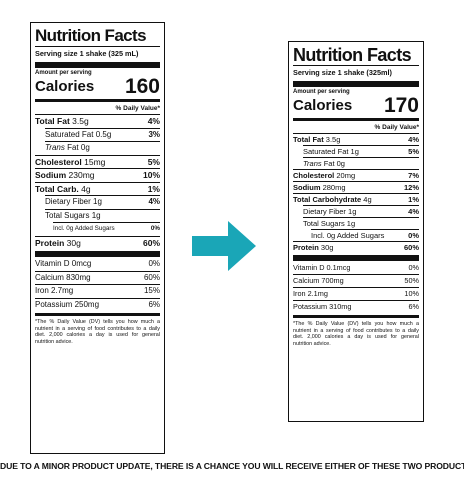  What do you see at coordinates (142, 86) in the screenshot?
I see `calories-value: 160` at bounding box center [142, 86].